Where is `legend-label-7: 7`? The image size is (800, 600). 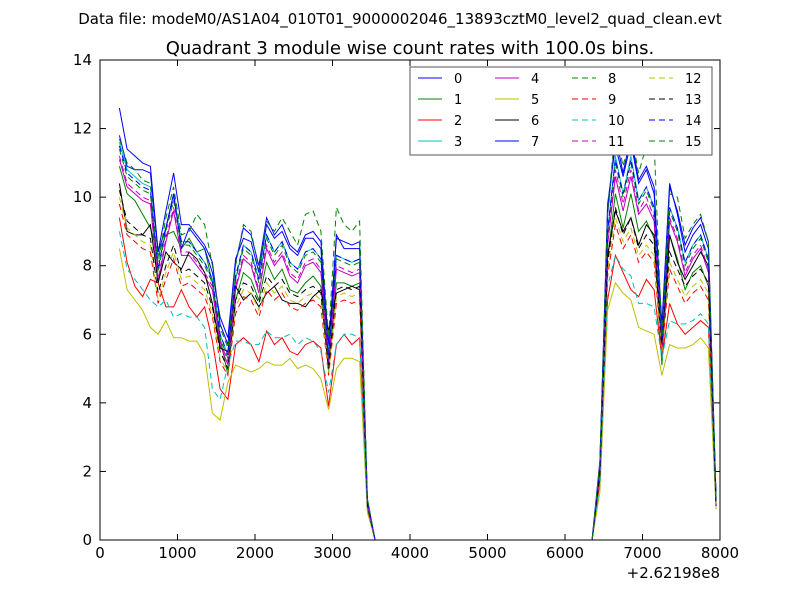 legend-label-7: 7 is located at coordinates (535, 142).